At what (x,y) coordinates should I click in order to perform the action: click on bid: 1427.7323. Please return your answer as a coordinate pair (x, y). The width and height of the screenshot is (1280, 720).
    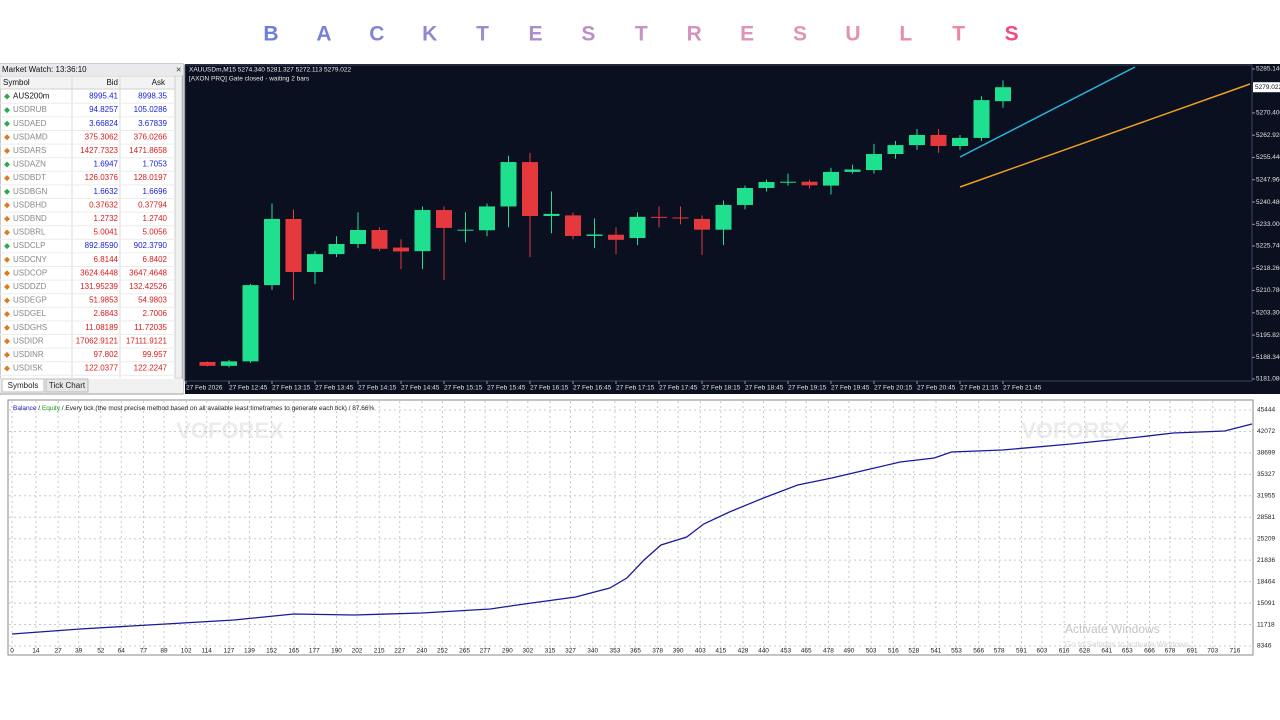
    Looking at the image, I should click on (99, 150).